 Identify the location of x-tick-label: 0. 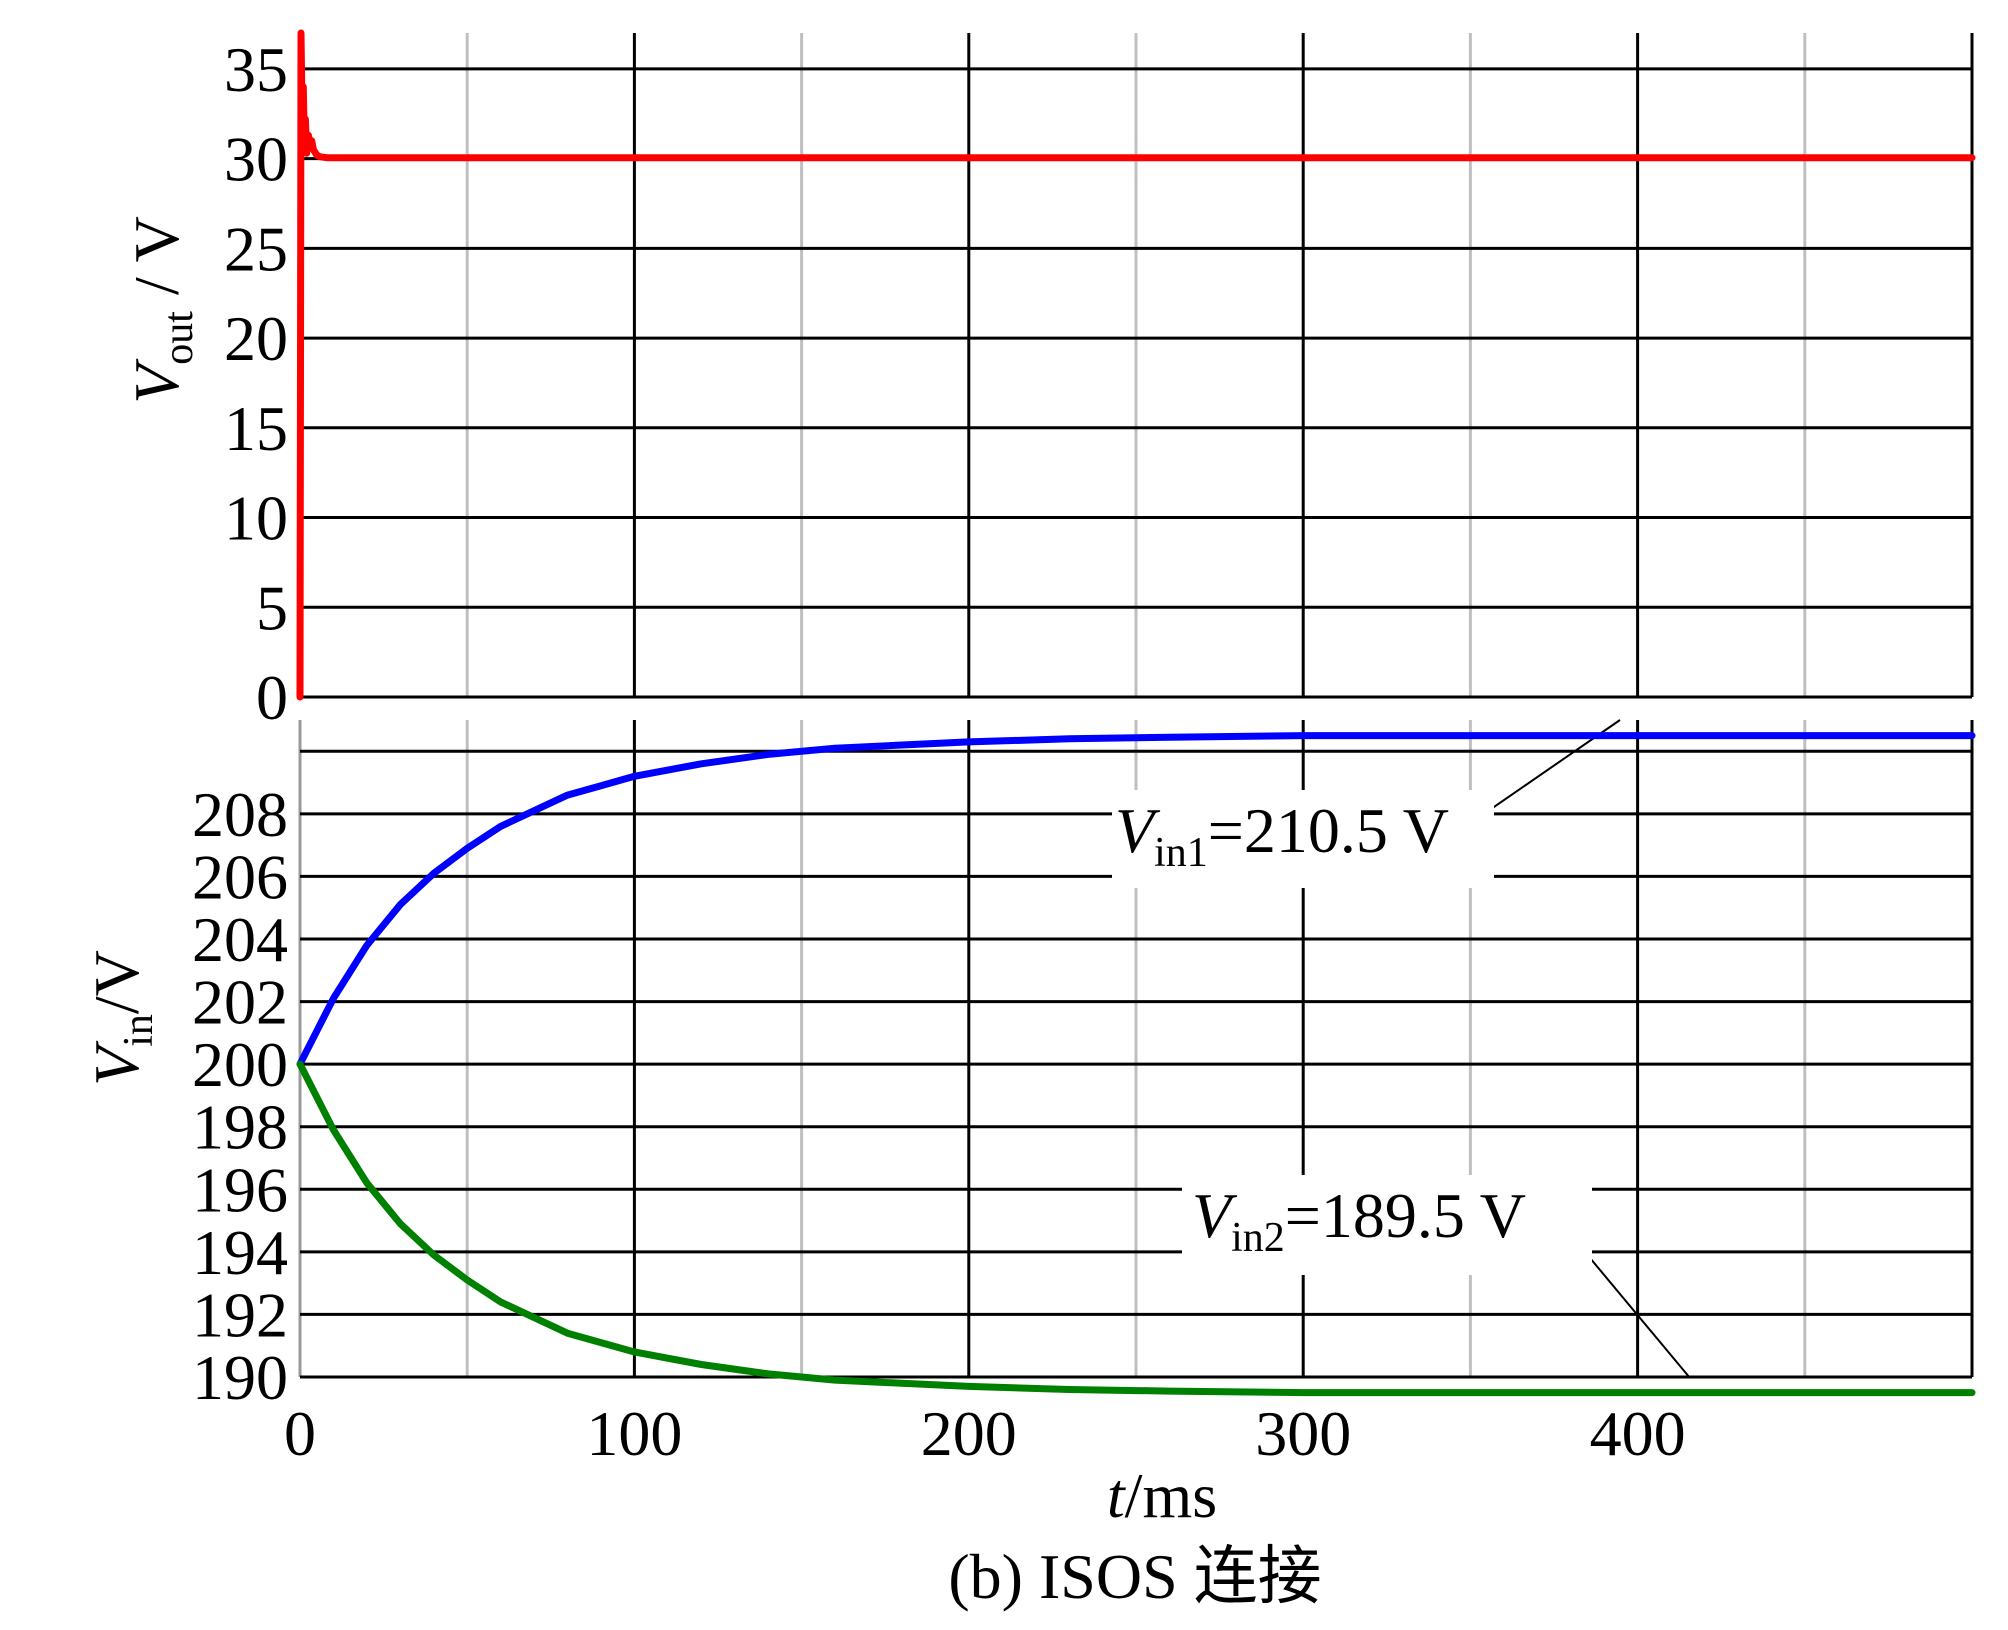
(300, 1433).